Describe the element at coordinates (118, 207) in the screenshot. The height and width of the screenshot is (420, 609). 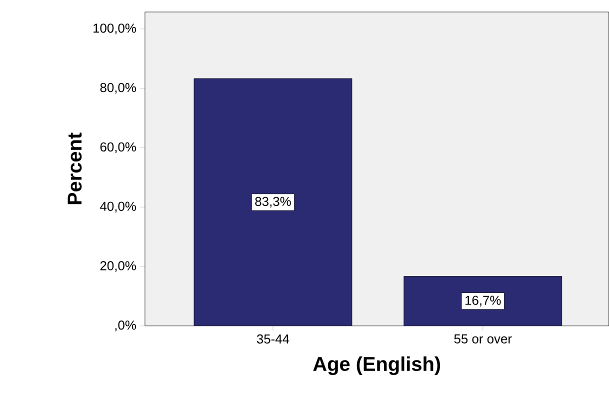
I see `y-tick-label: 40,0%` at that location.